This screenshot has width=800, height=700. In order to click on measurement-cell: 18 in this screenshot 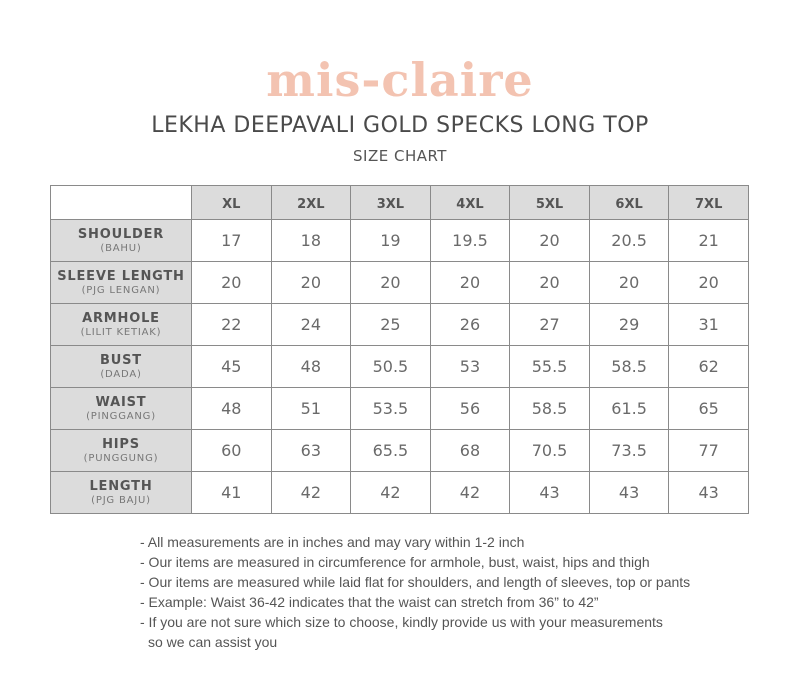, I will do `click(311, 240)`.